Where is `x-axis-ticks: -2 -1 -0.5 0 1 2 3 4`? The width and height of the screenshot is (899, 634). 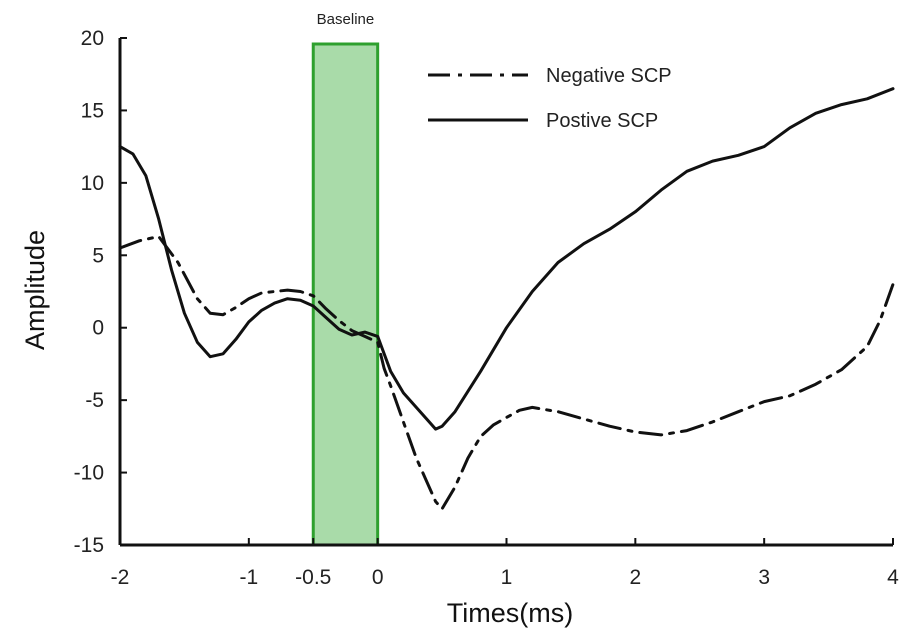 x-axis-ticks: -2 -1 -0.5 0 1 2 3 4 is located at coordinates (505, 563).